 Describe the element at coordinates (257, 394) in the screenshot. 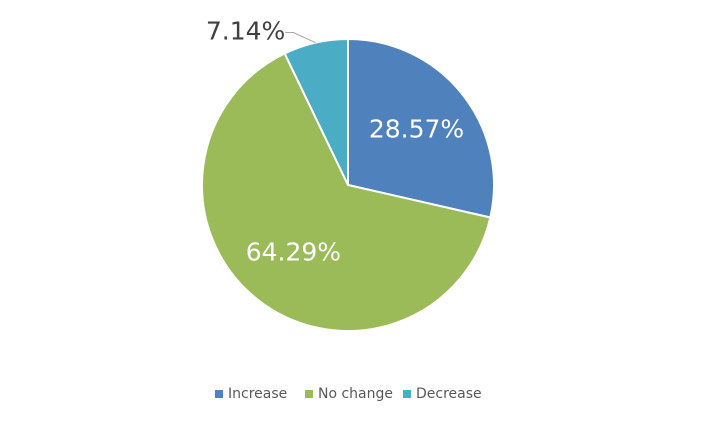

I see `legend-label: Increase` at that location.